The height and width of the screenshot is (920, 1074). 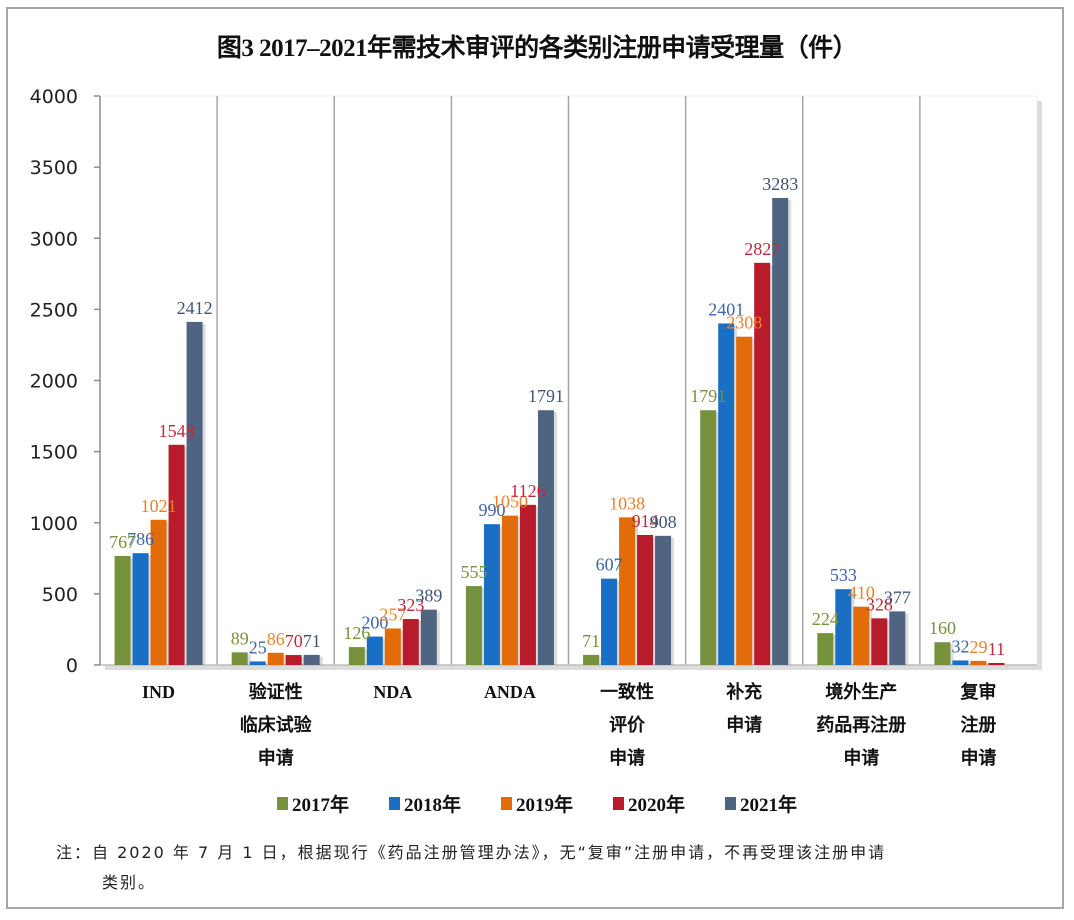 What do you see at coordinates (627, 691) in the screenshot?
I see `x-tick-label: 一致性` at bounding box center [627, 691].